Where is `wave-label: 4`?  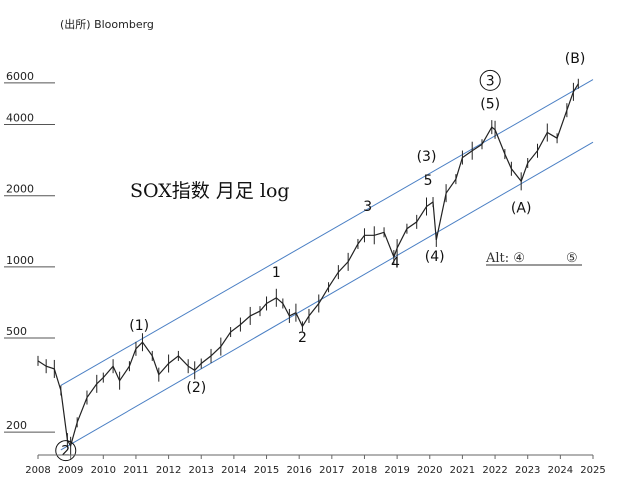
wave-label: 4 is located at coordinates (395, 263).